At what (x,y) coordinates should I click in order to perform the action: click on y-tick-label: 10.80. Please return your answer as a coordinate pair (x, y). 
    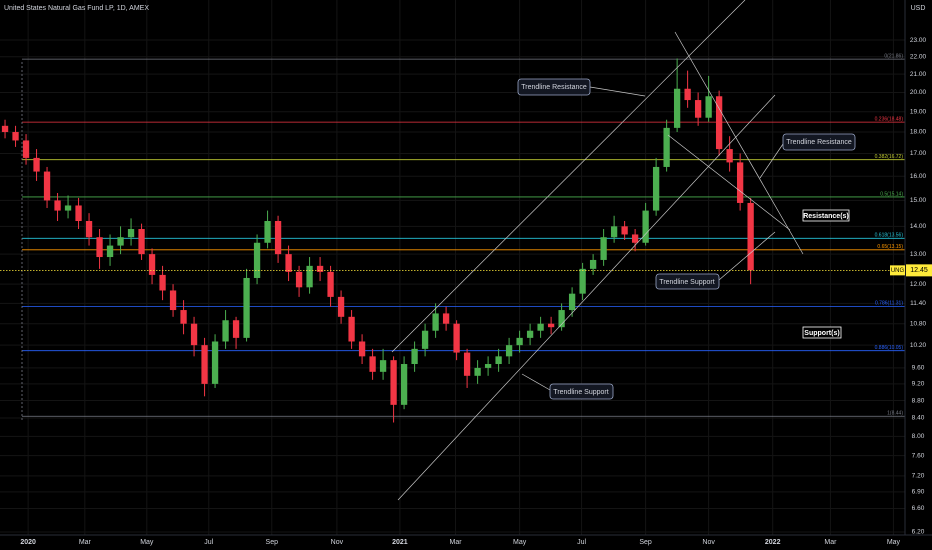
    Looking at the image, I should click on (918, 323).